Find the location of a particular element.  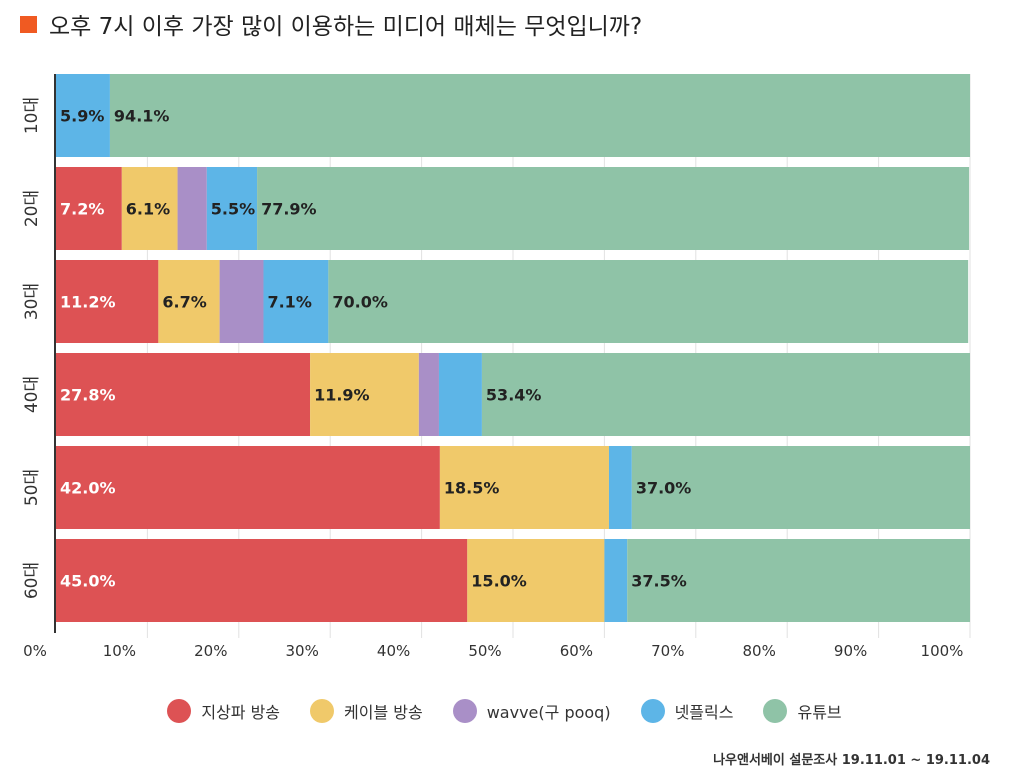

data-label: 27.8% is located at coordinates (88, 395).